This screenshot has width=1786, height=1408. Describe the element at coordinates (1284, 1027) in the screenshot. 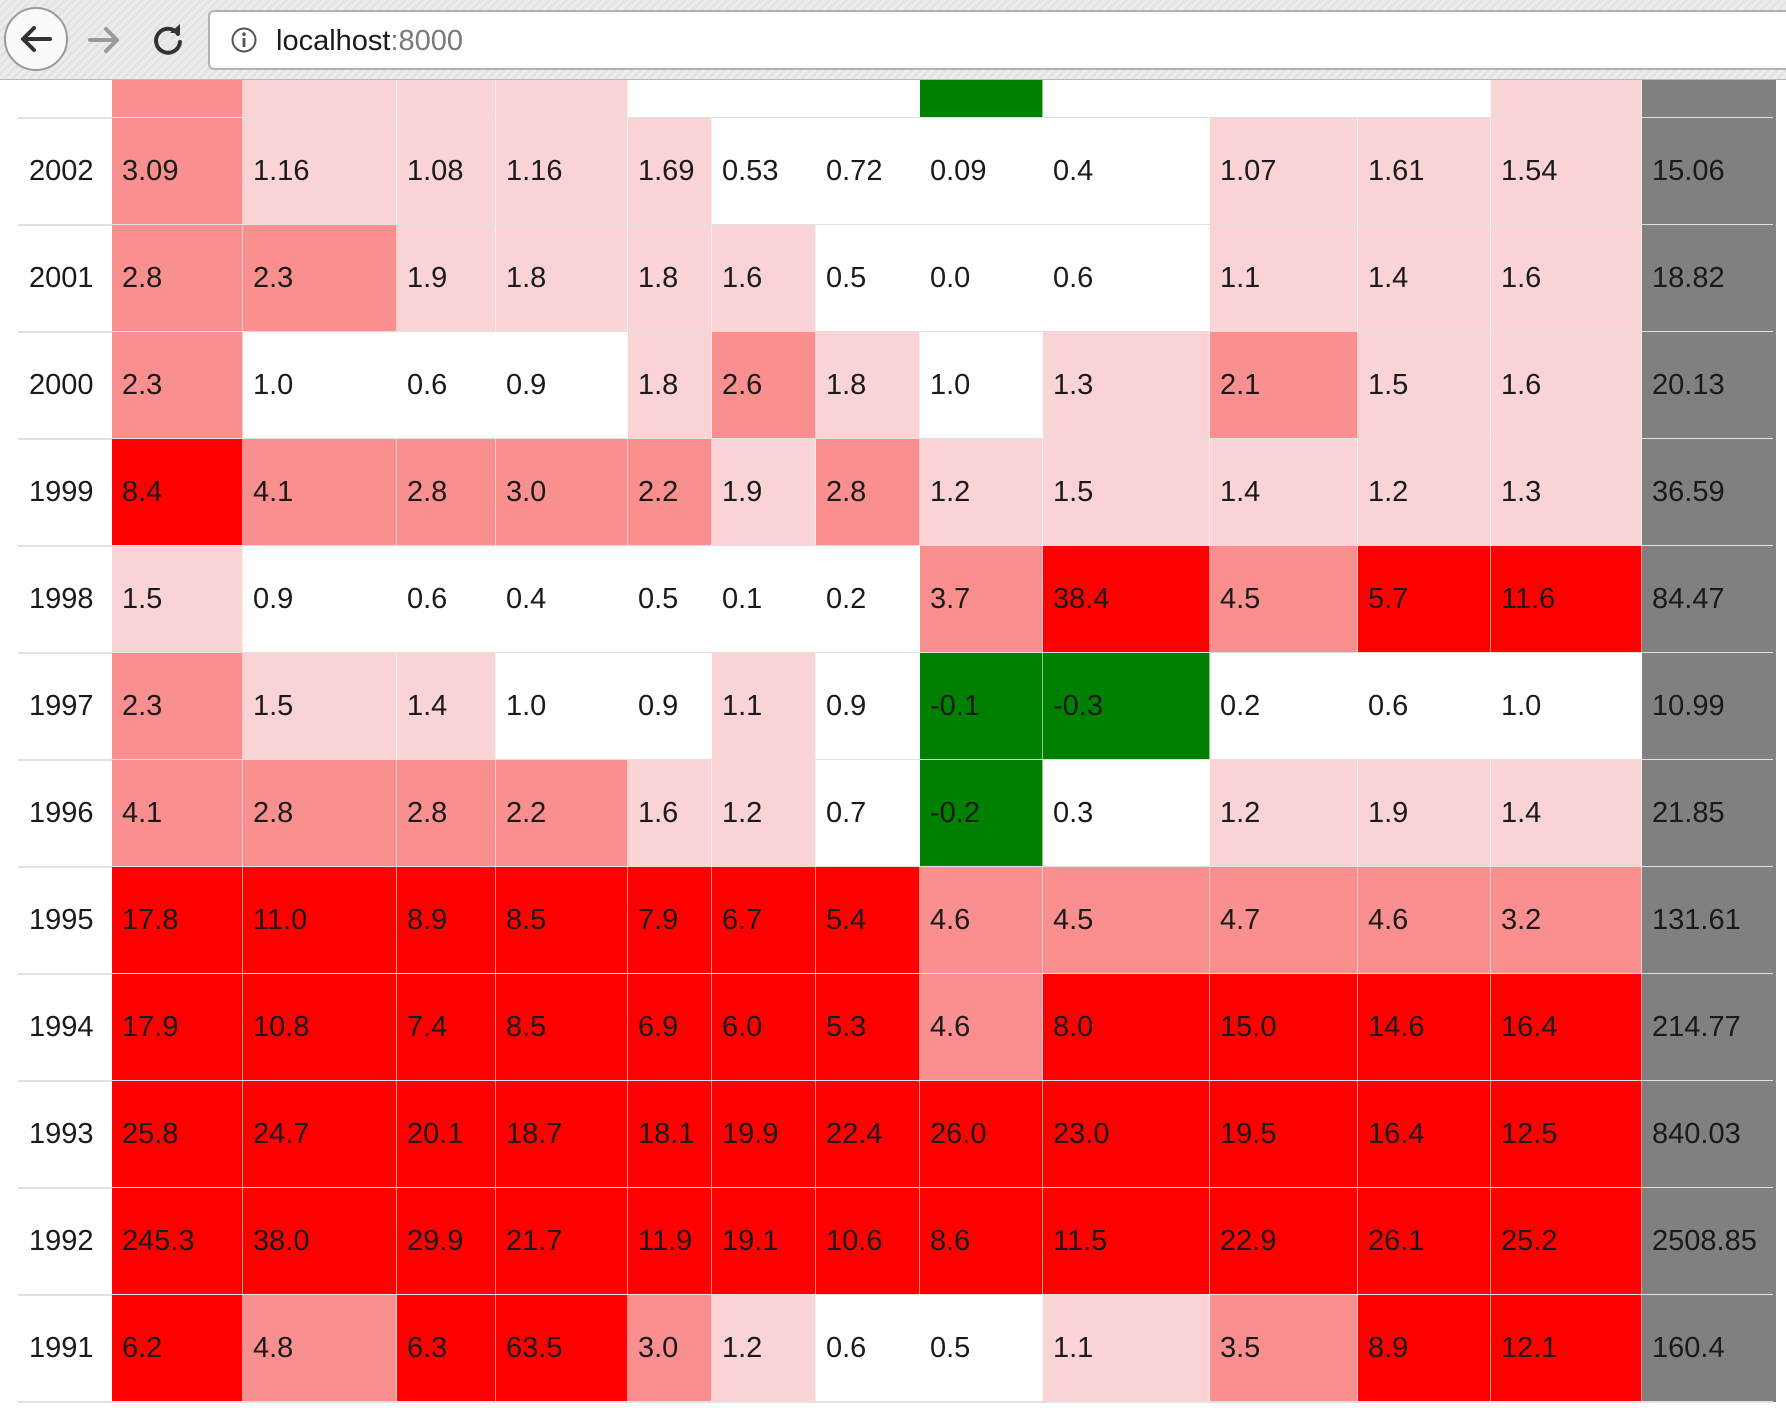

I see `heatmap-cell: 15.0` at that location.